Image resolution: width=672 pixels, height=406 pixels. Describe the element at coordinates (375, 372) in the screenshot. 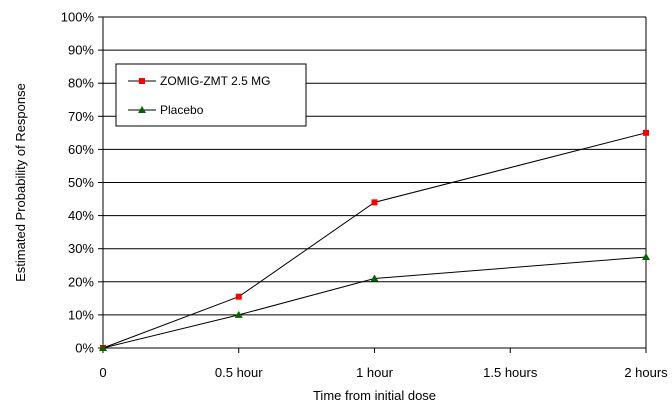

I see `x-tick-label: 1 hour` at that location.